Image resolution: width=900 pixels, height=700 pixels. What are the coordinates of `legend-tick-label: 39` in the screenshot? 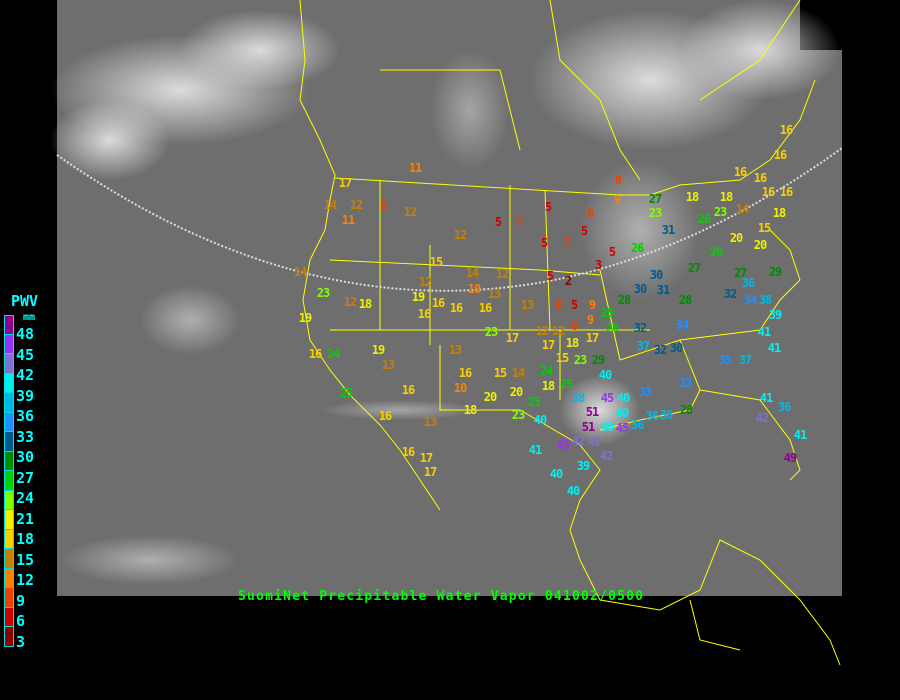 It's located at (25, 395).